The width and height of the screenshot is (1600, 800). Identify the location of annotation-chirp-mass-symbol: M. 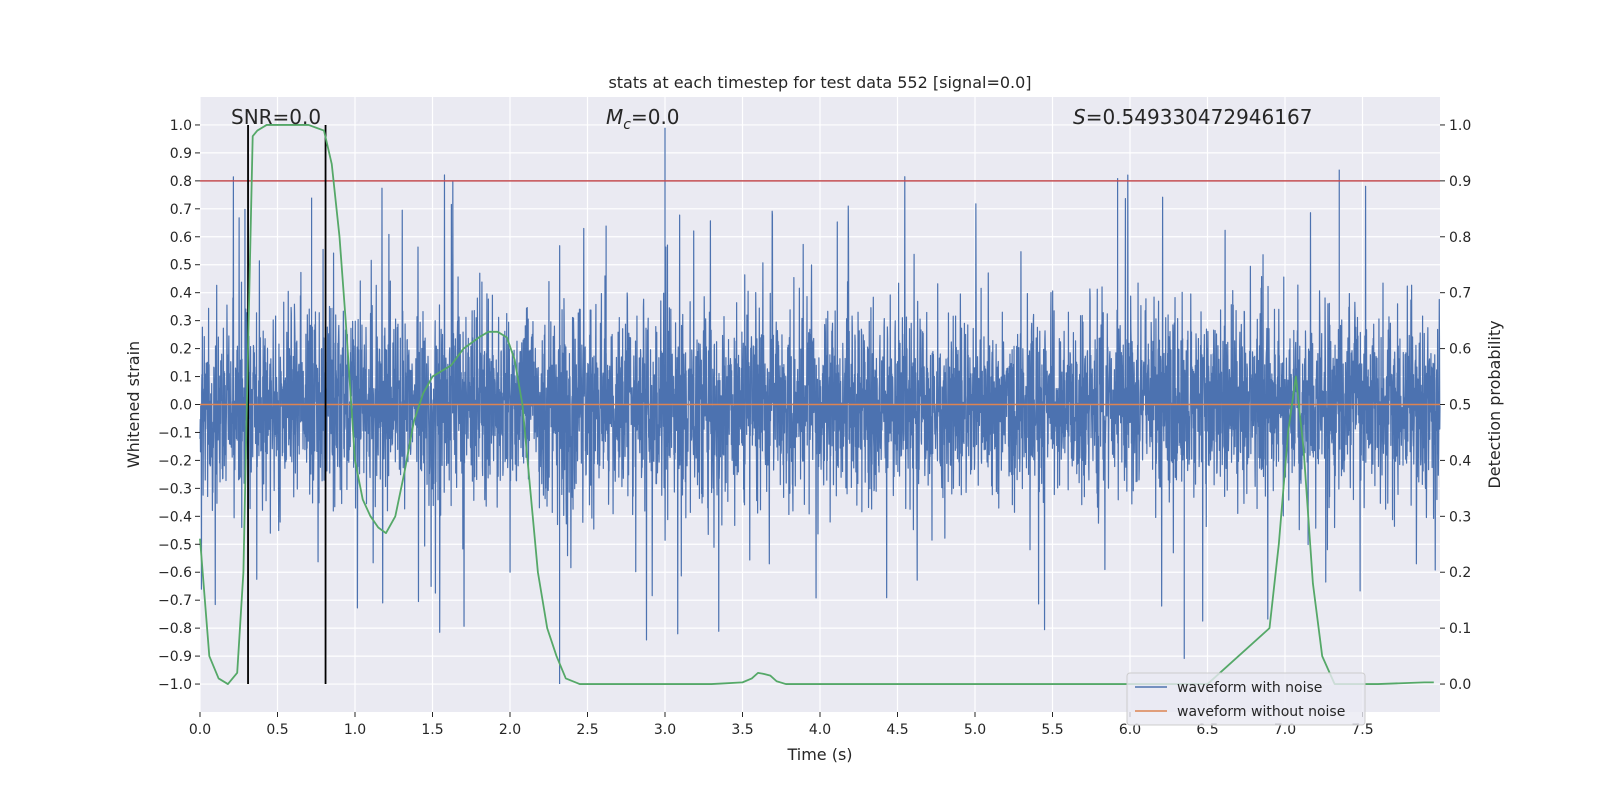
(614, 117).